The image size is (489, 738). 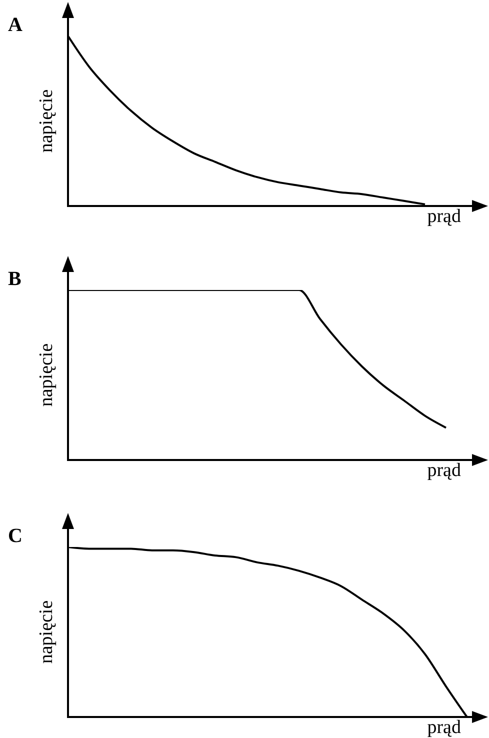 I want to click on chart-title: A, so click(x=15, y=25).